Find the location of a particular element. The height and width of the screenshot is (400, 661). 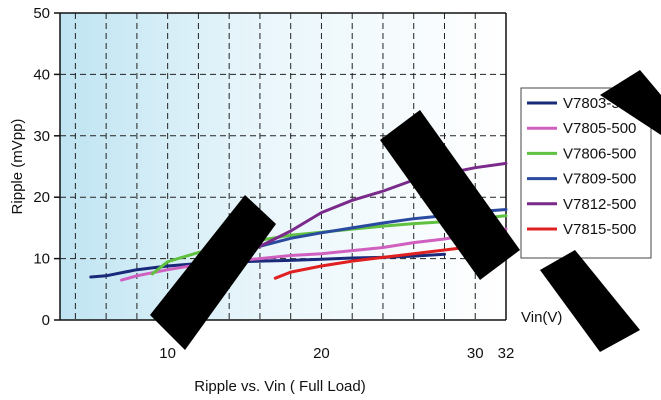

y-tick-label: 10 is located at coordinates (41, 259).